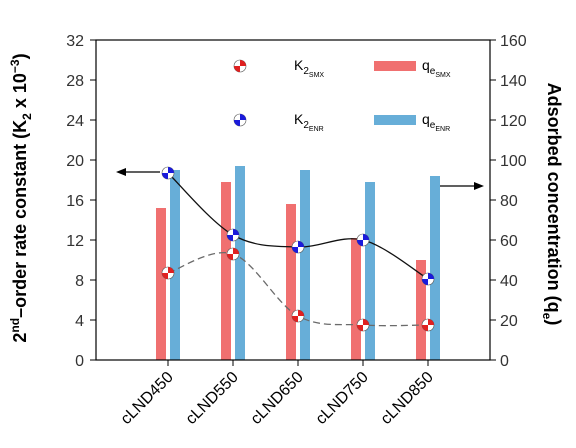 The width and height of the screenshot is (576, 448). What do you see at coordinates (298, 247) in the screenshot?
I see `marker-k2-enr-clnd650` at bounding box center [298, 247].